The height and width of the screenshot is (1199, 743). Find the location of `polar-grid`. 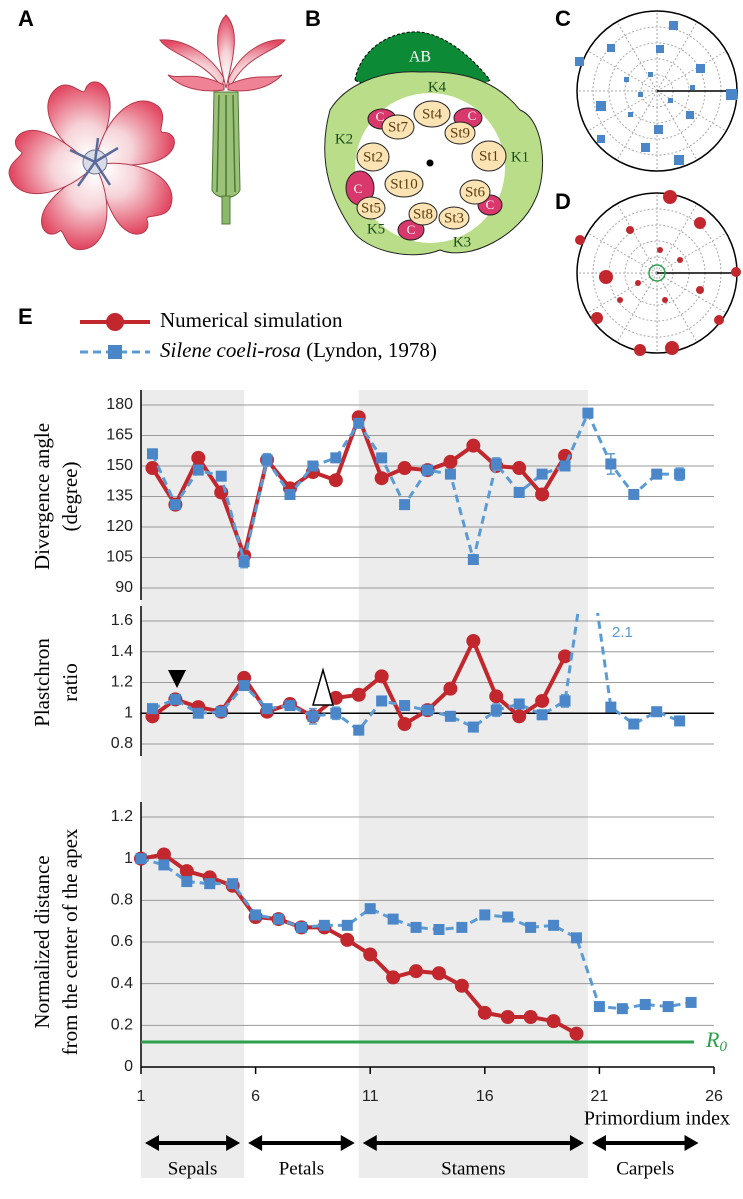

polar-grid is located at coordinates (657, 91).